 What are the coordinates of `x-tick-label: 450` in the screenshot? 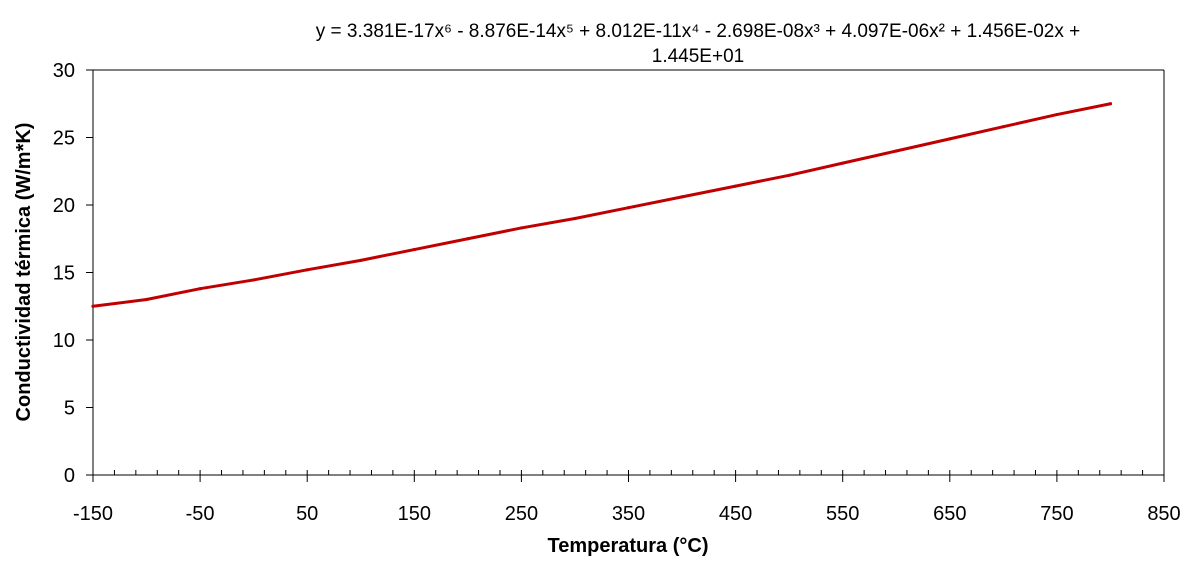 It's located at (735, 514).